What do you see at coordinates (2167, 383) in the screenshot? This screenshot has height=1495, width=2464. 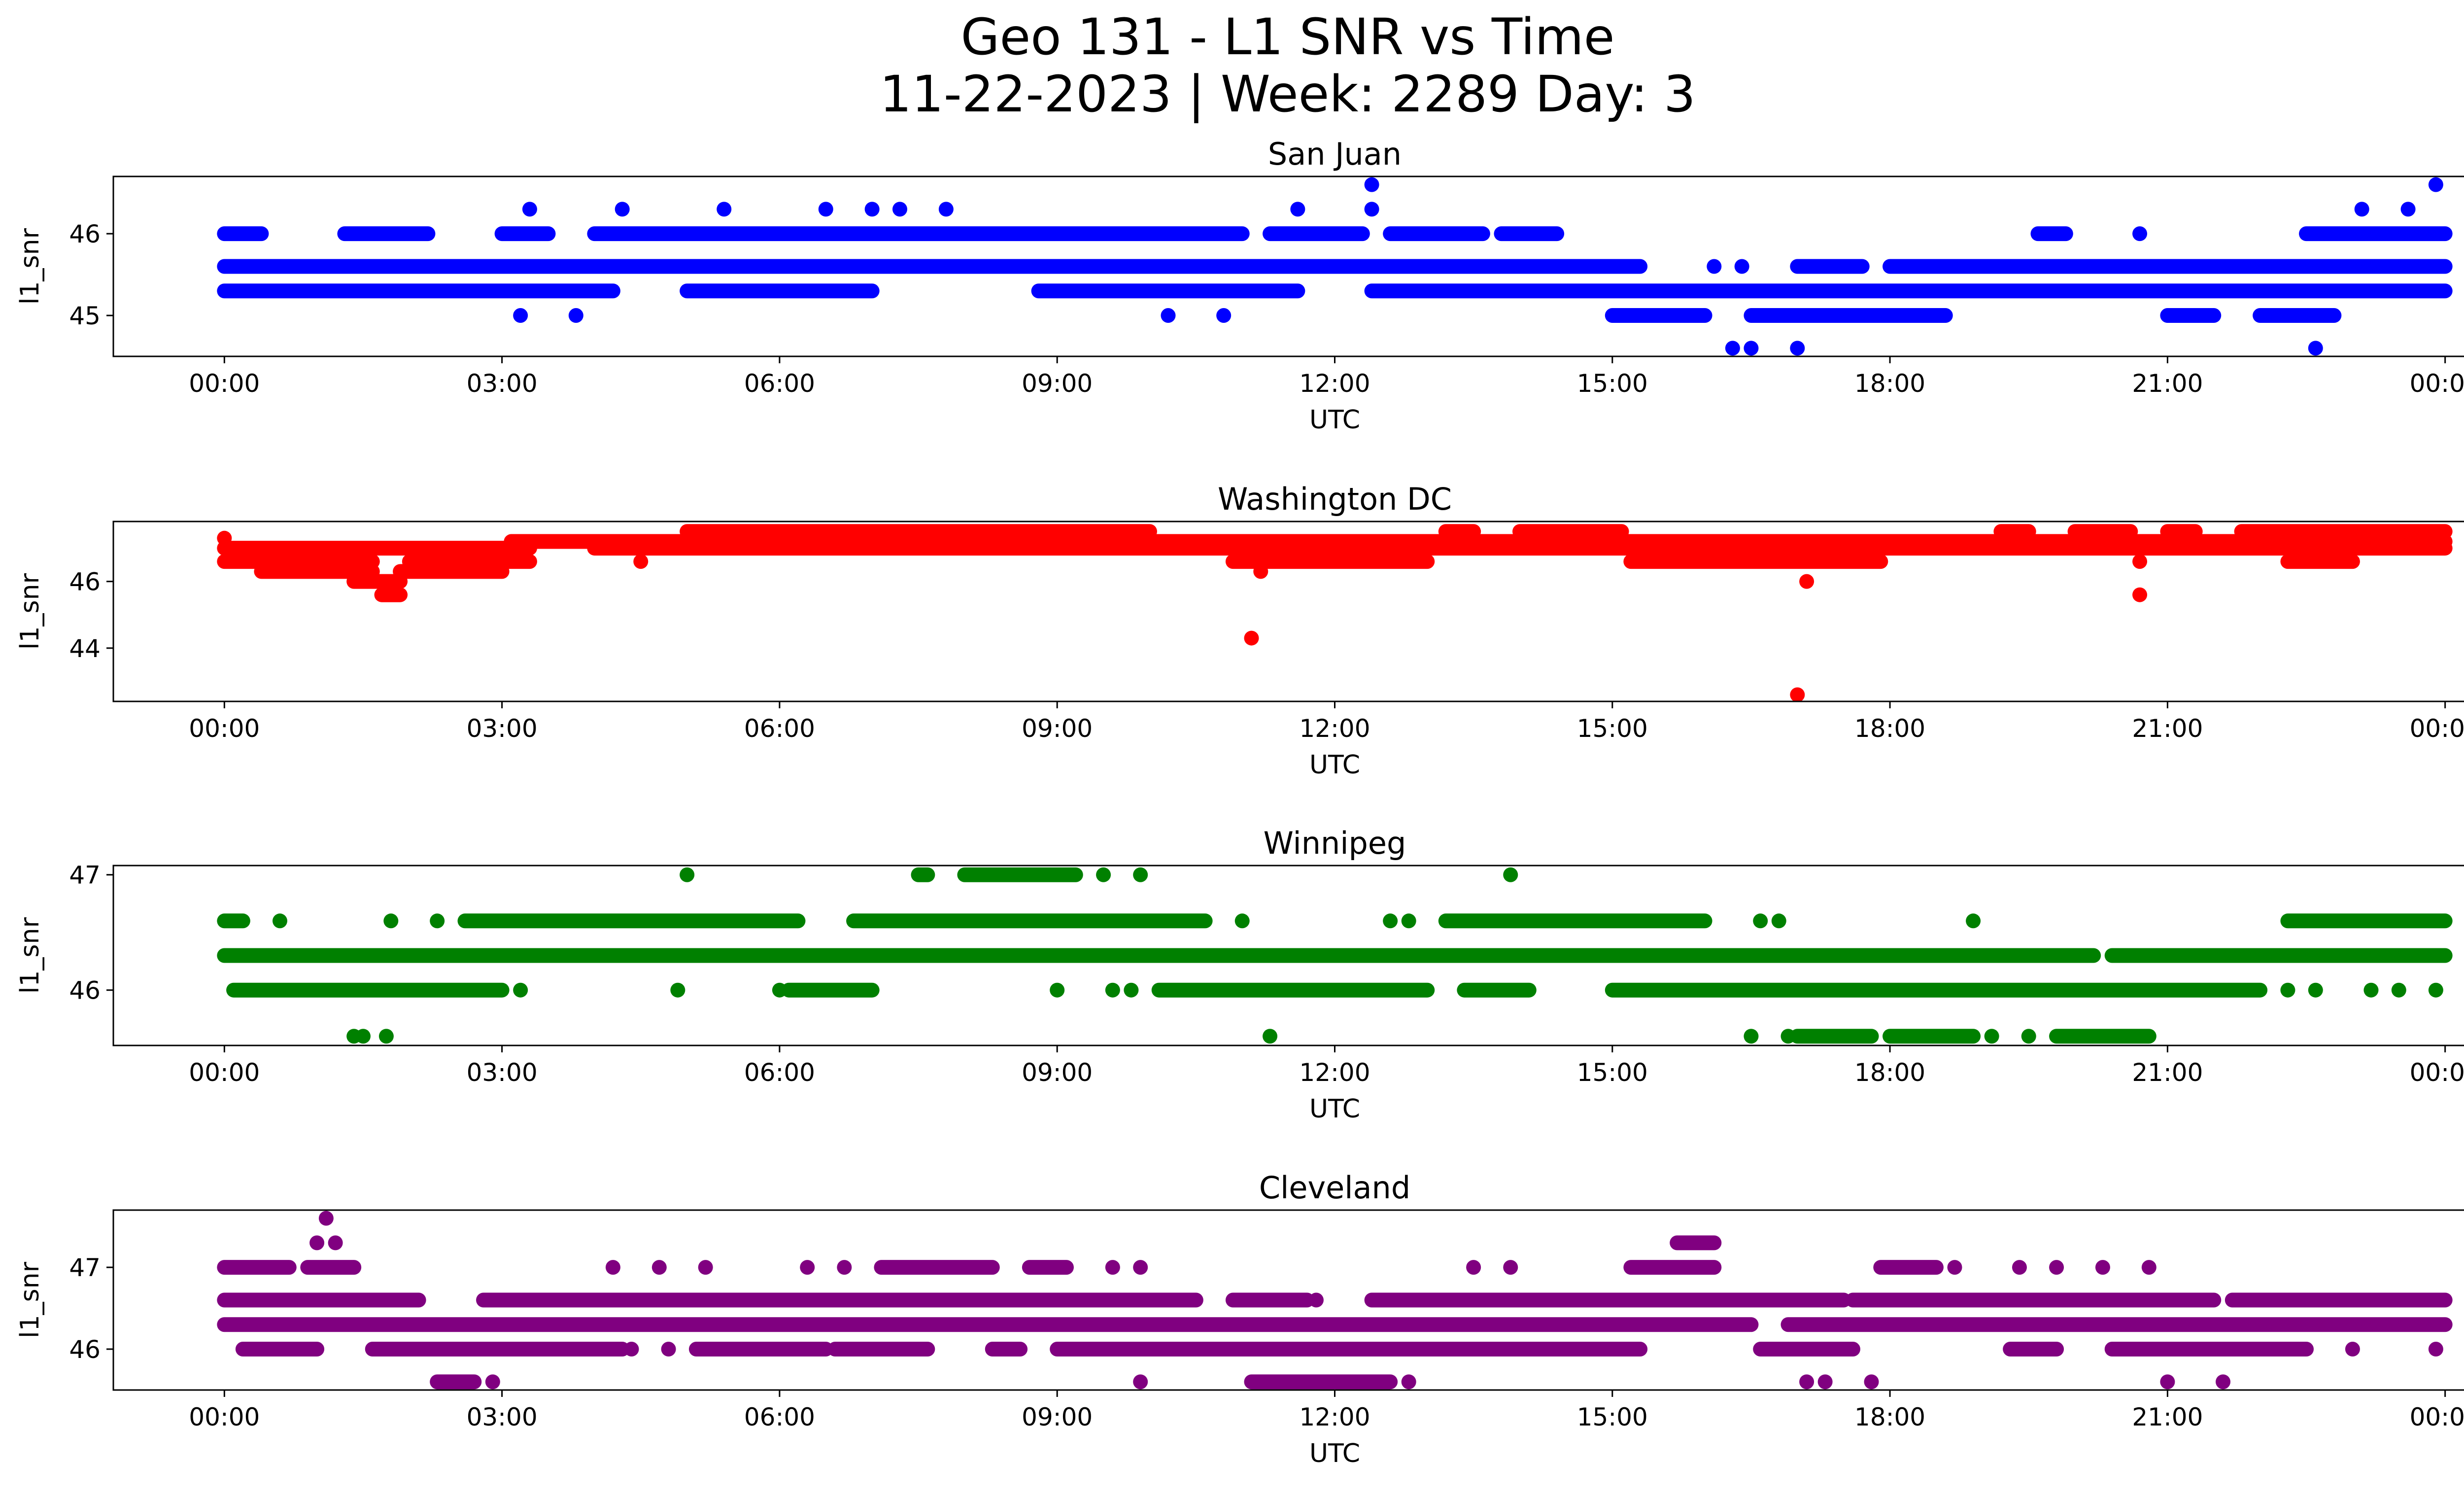 I see `xtick-label-san-juan-7: 21:00` at bounding box center [2167, 383].